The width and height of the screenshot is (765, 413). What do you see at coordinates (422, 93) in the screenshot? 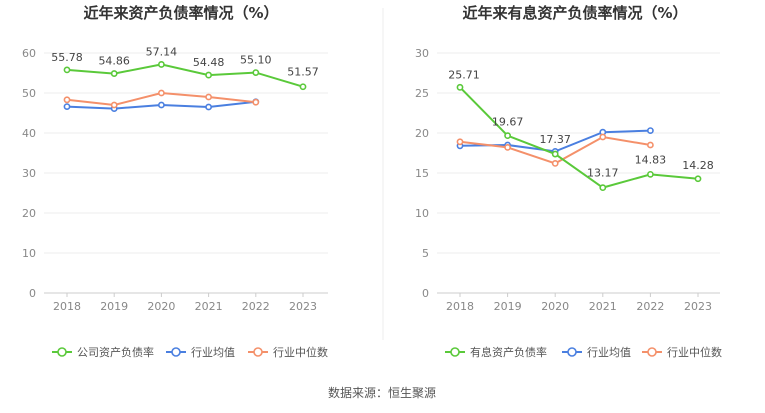
I see `y-tick-label: 25` at bounding box center [422, 93].